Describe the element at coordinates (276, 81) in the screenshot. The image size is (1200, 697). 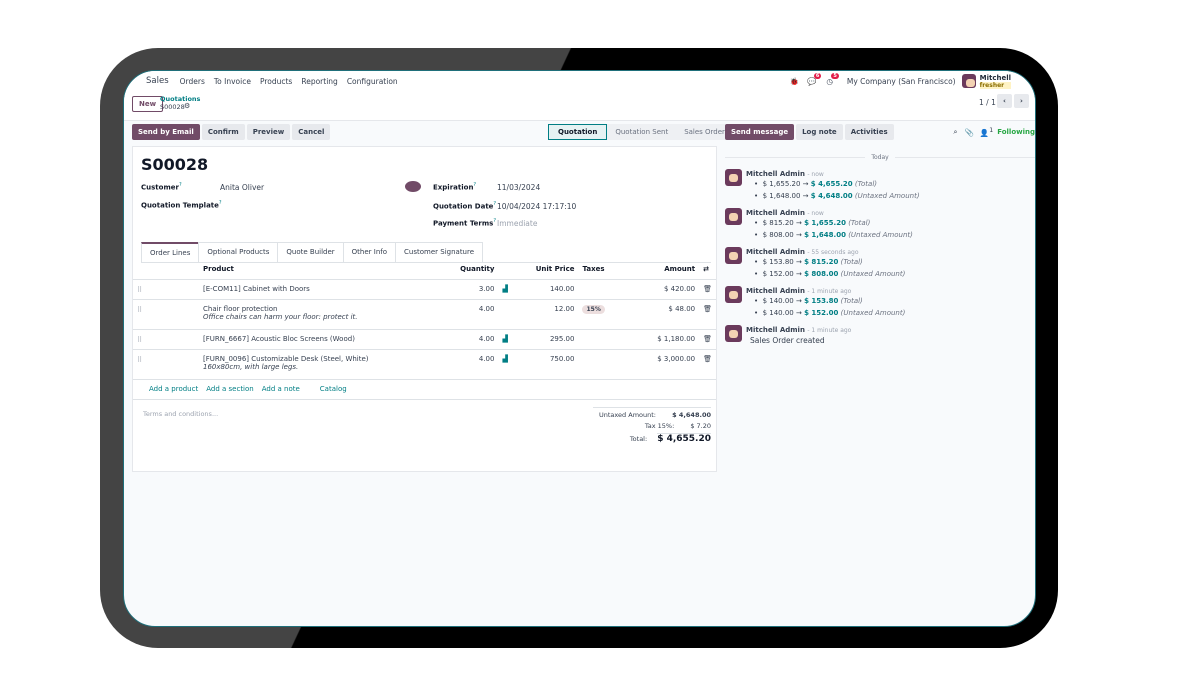
I see `menu-products: Products` at that location.